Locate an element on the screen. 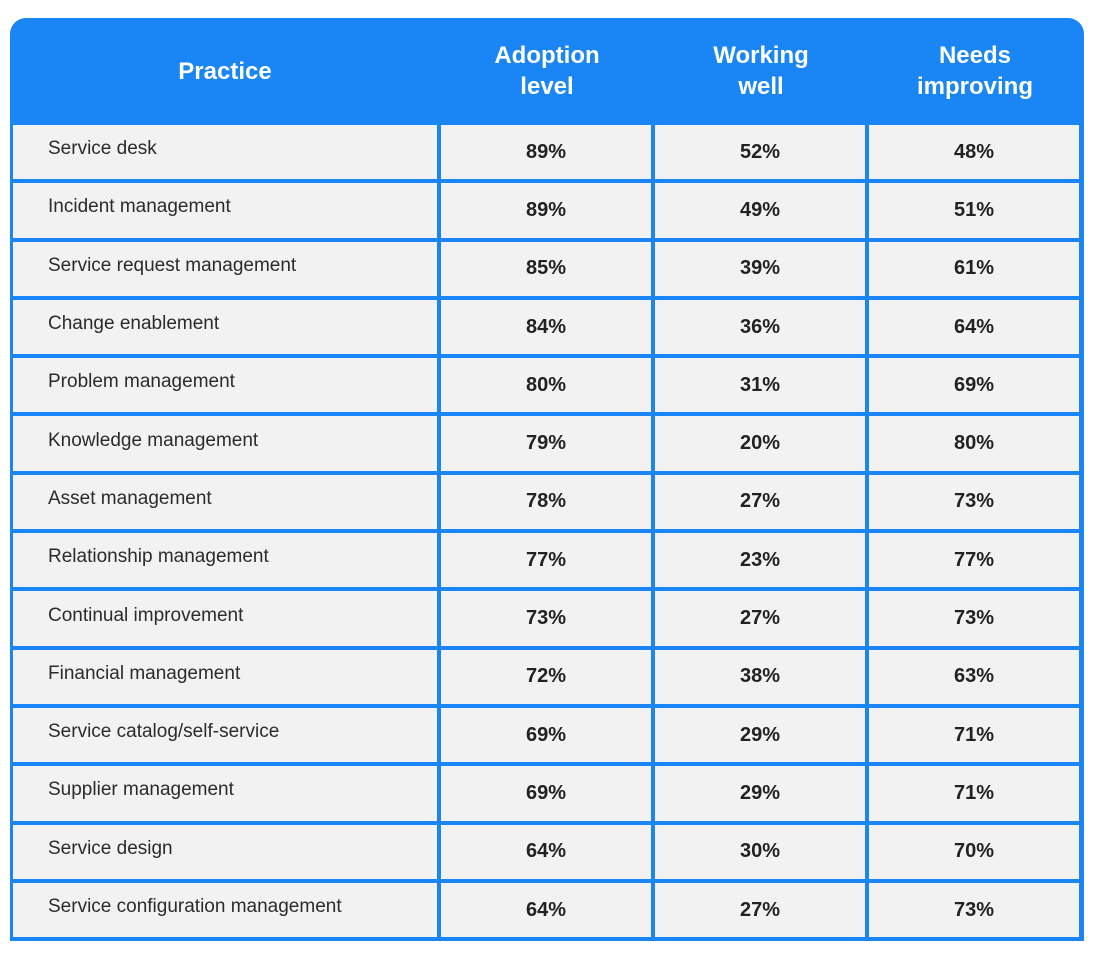 This screenshot has width=1093, height=958. cell-adoption-level: 73% is located at coordinates (546, 618).